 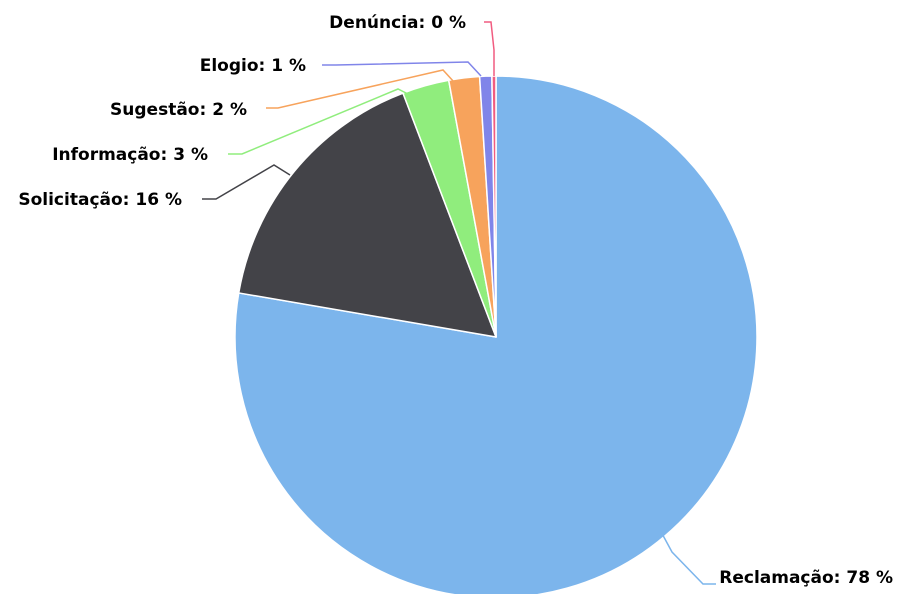 I want to click on connector-solicitacao, so click(x=246, y=182).